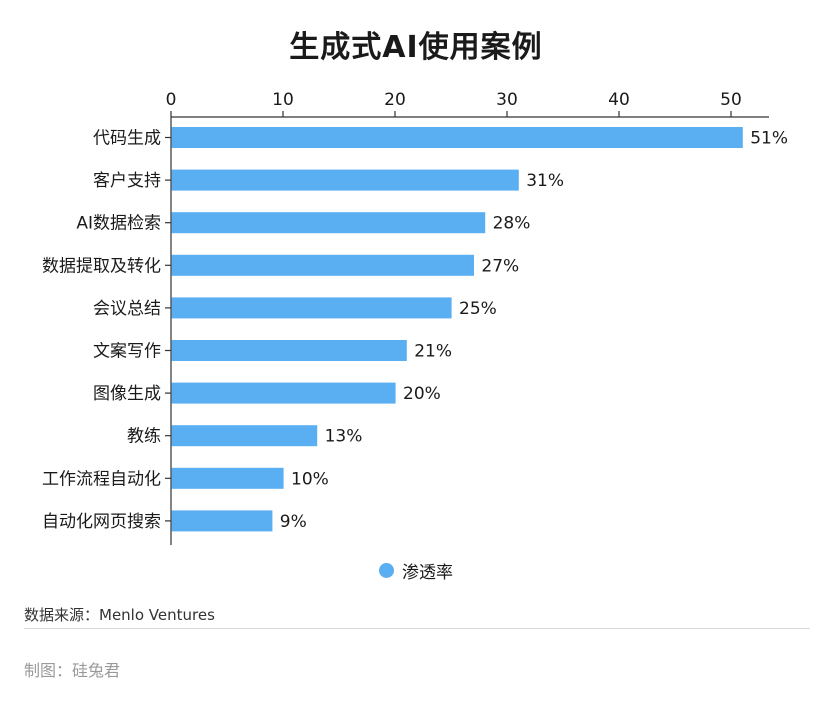  I want to click on data-label: 10%, so click(310, 479).